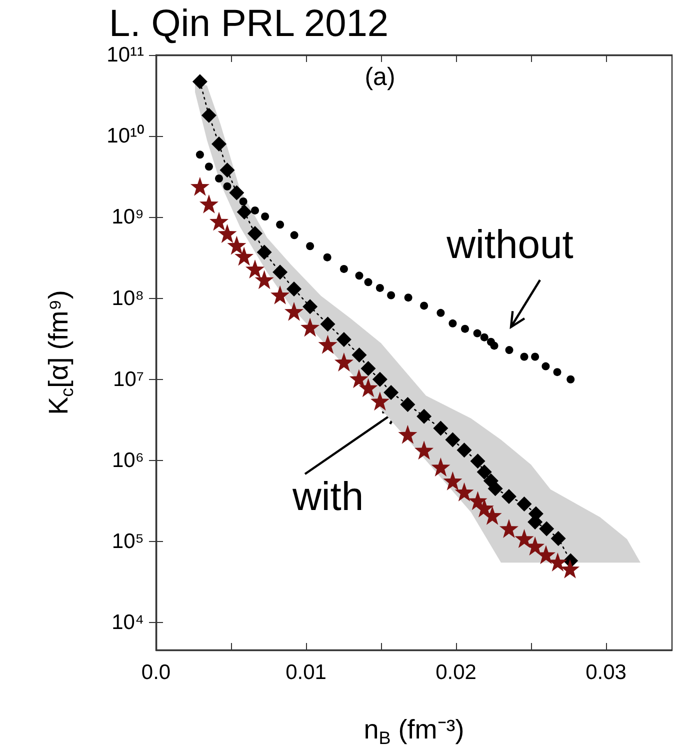 The width and height of the screenshot is (677, 756). What do you see at coordinates (380, 77) in the screenshot?
I see `annotation: (a)` at bounding box center [380, 77].